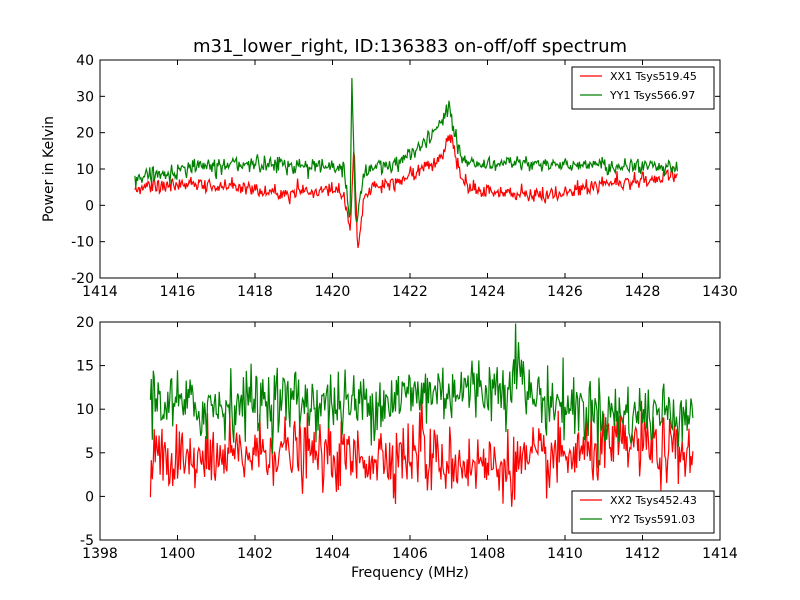 Image resolution: width=800 pixels, height=600 pixels. What do you see at coordinates (643, 554) in the screenshot?
I see `x-tick-label: 1412` at bounding box center [643, 554].